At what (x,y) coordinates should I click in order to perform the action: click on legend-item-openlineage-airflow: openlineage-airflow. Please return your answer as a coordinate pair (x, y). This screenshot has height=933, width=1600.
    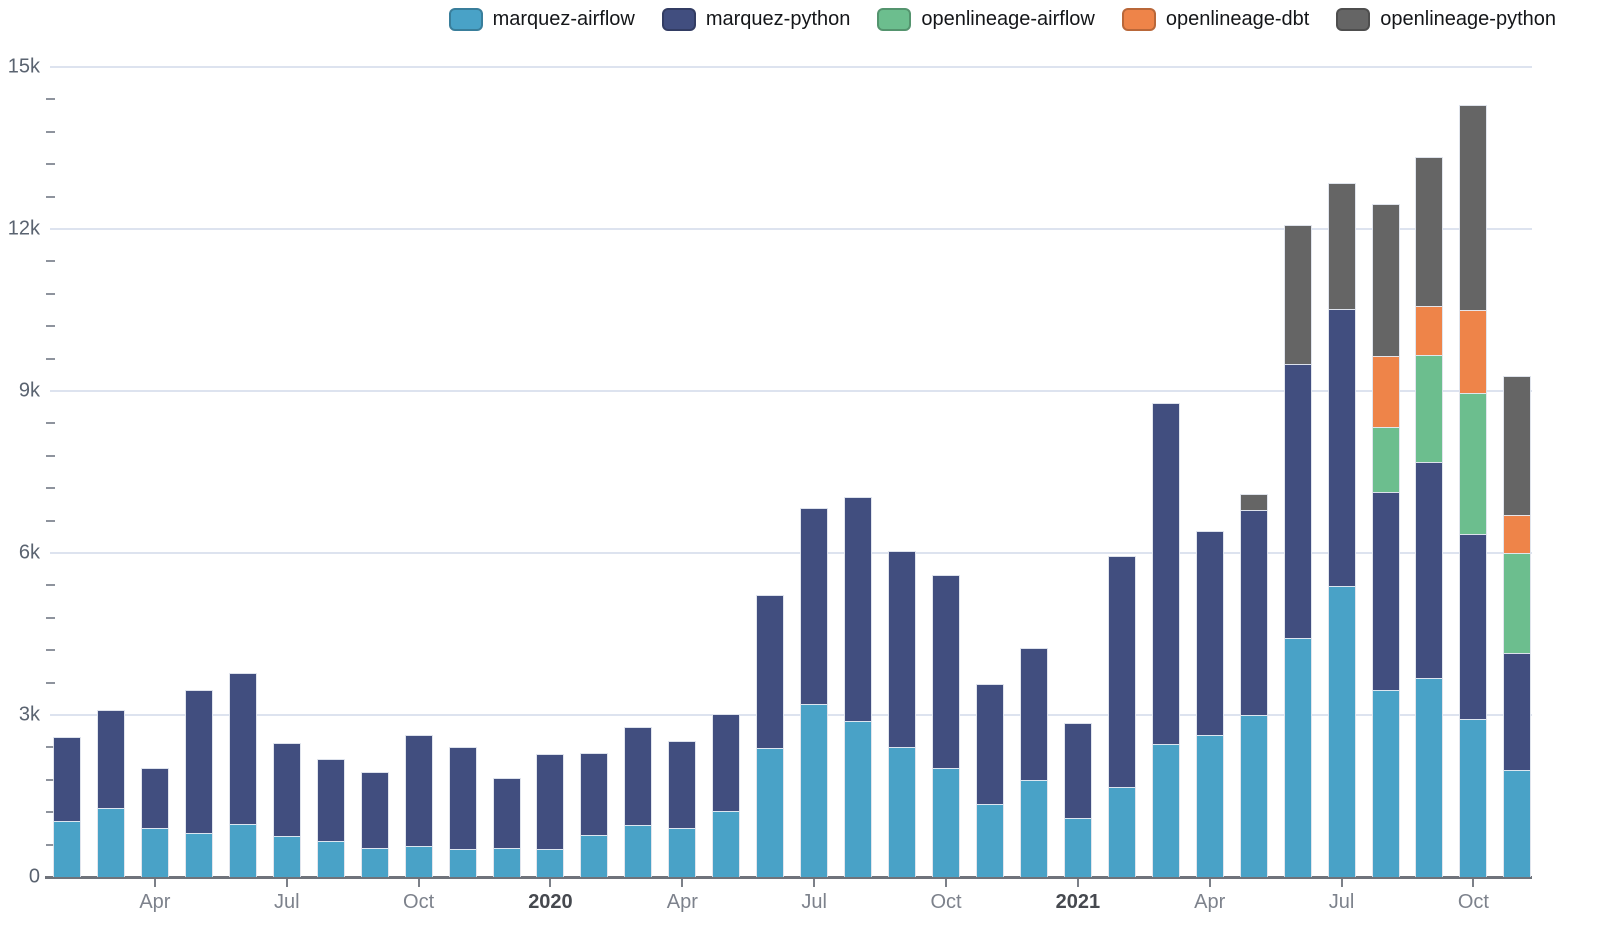
    Looking at the image, I should click on (986, 19).